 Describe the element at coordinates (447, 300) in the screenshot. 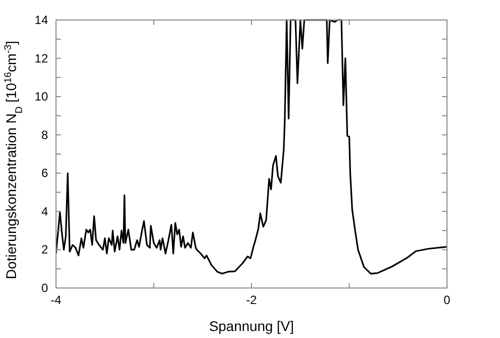

I see `x-tick-label: 0` at that location.